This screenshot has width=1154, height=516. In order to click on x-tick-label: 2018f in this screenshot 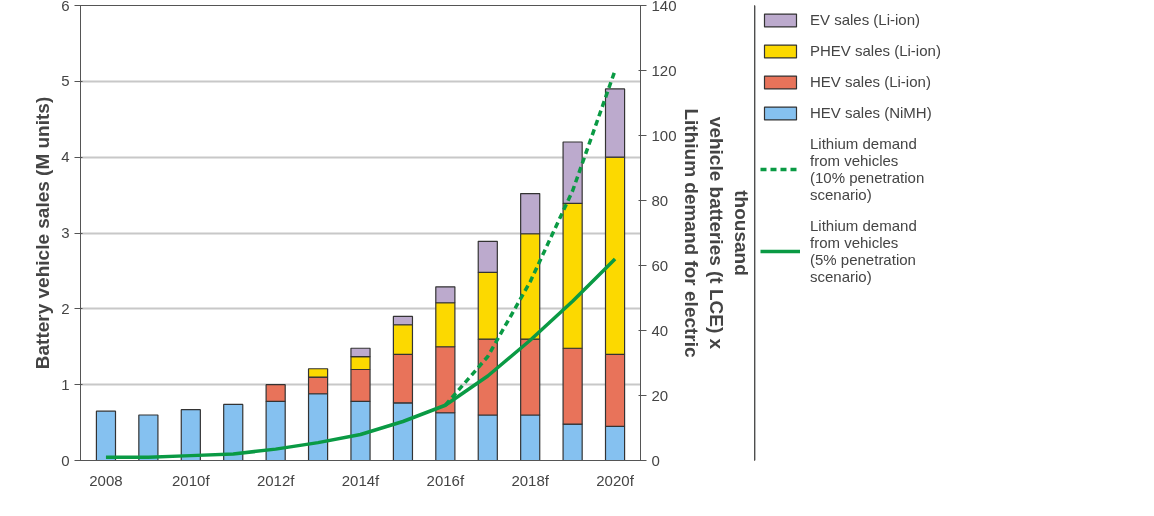, I will do `click(530, 480)`.